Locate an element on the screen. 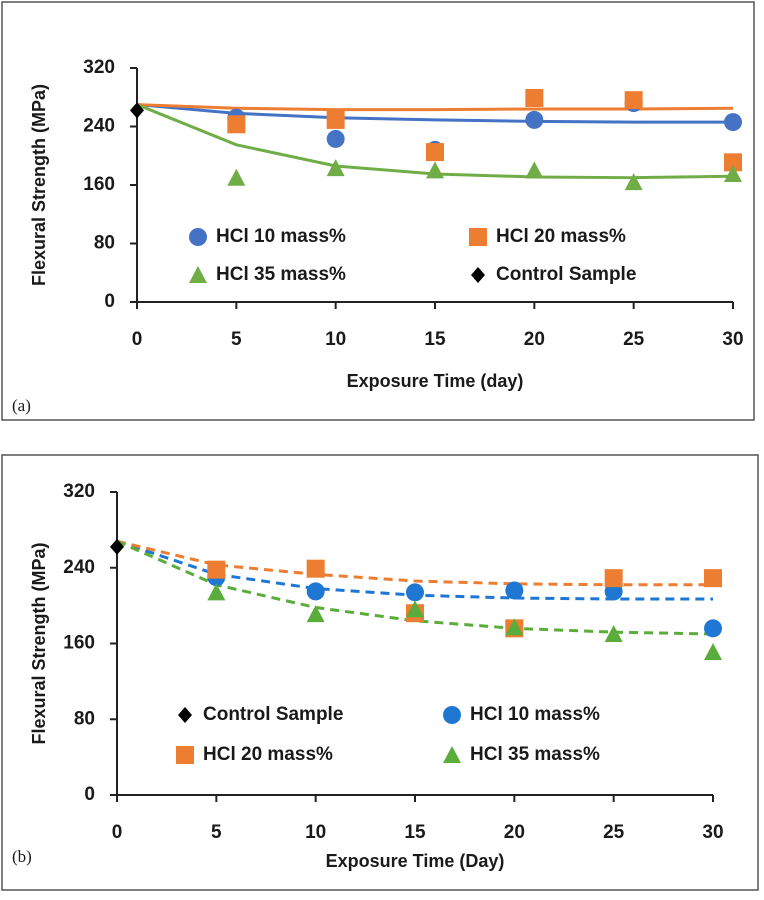 The height and width of the screenshot is (900, 764). panel-label: (b) is located at coordinates (22, 856).